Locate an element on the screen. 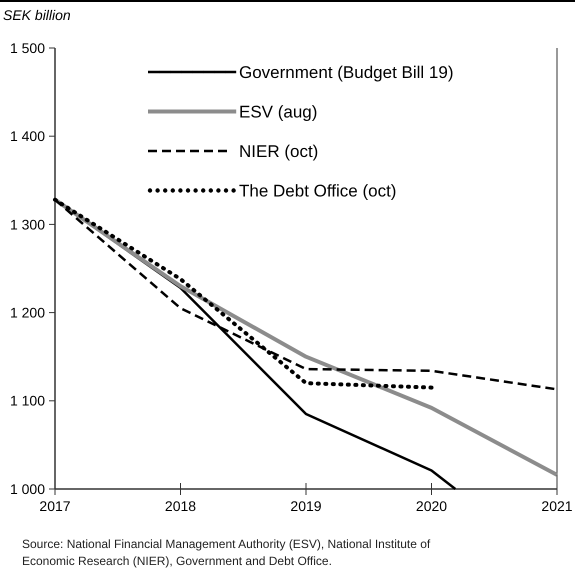 Image resolution: width=575 pixels, height=574 pixels. y-axis-title: SEK billion is located at coordinates (37, 15).